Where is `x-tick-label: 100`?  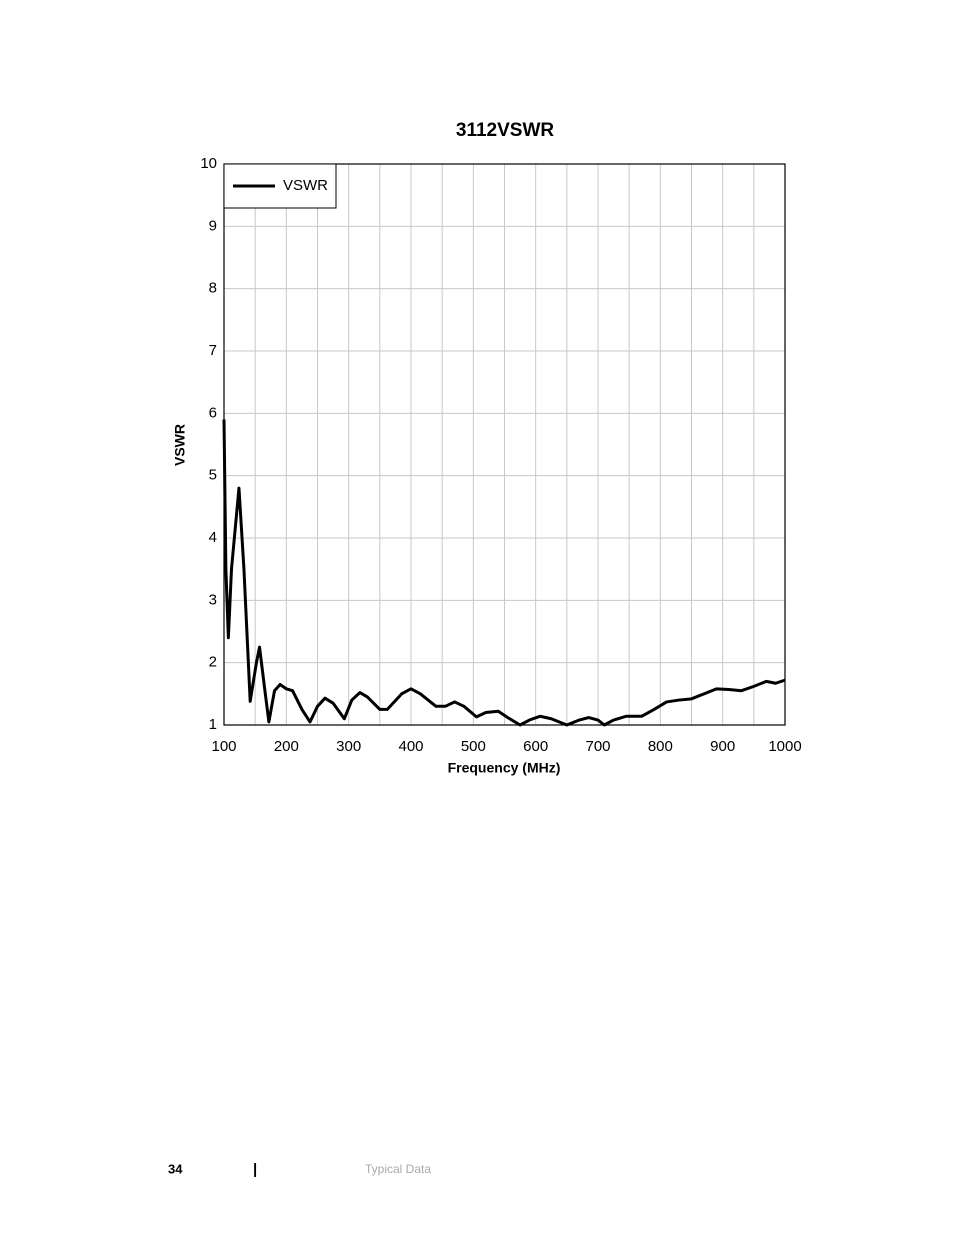
x-tick-label: 100 is located at coordinates (223, 746).